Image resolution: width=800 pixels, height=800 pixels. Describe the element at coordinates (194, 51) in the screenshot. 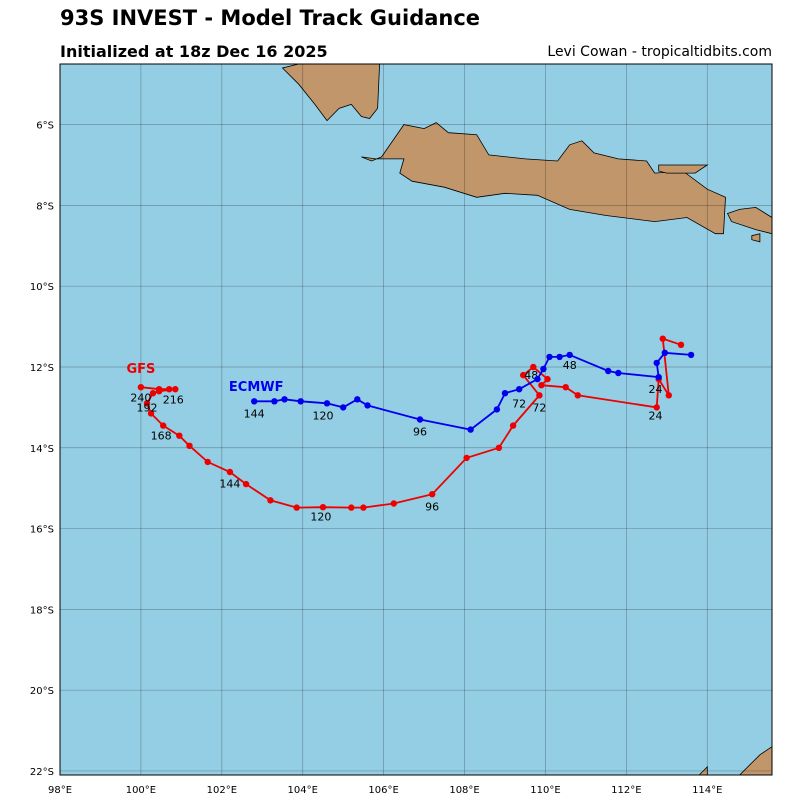

I see `init-time: Initialized at 18z Dec 16 2025` at that location.